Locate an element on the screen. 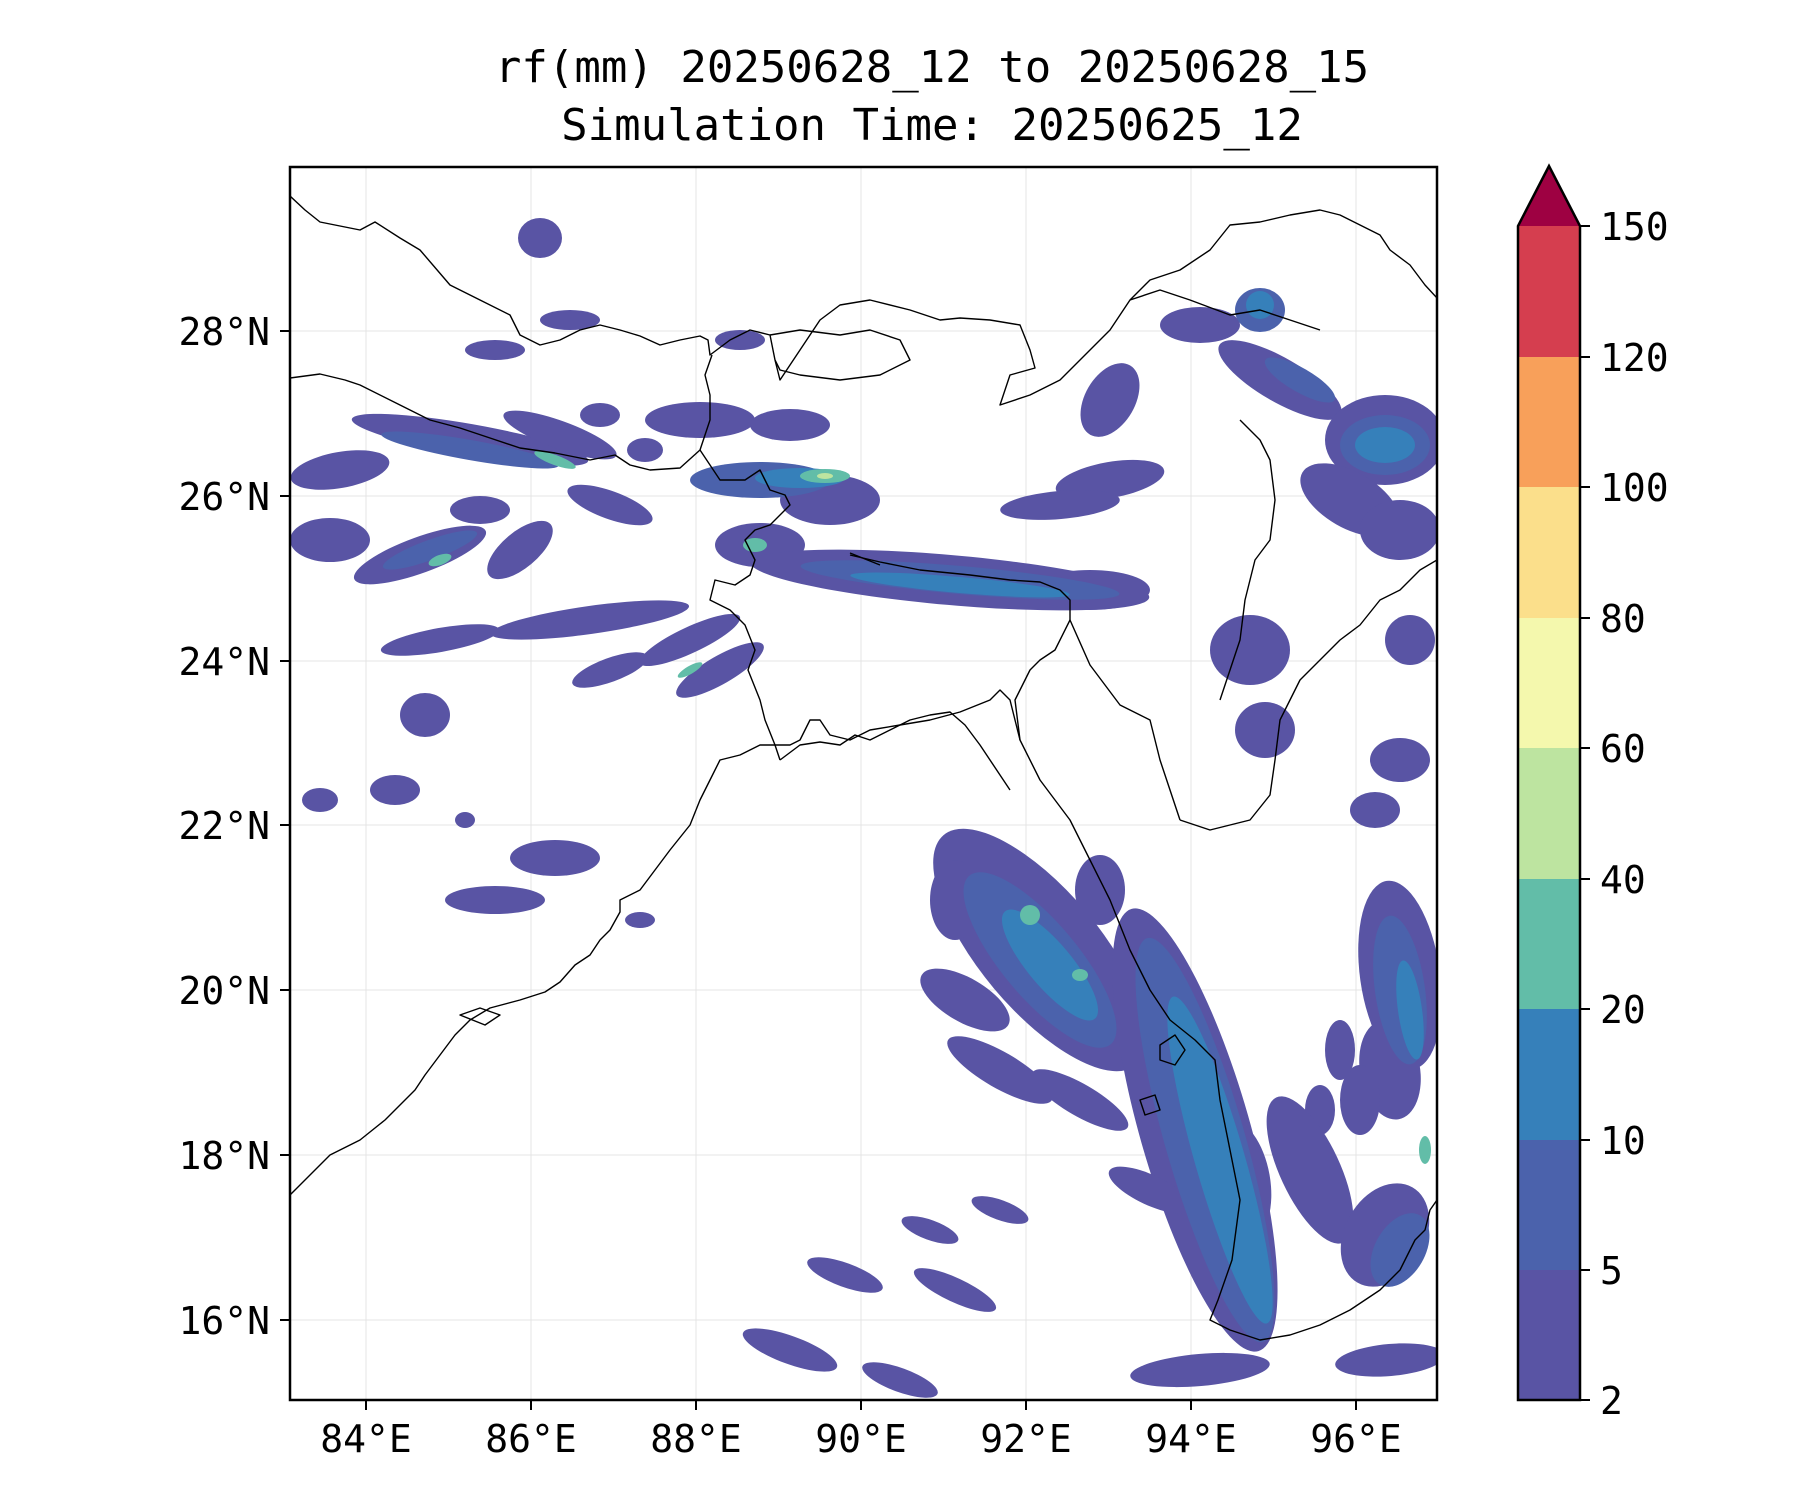 Image resolution: width=1800 pixels, height=1500 pixels. colorbar: 2 5 10 20 40 60 80 100 120 150 is located at coordinates (1592, 793).